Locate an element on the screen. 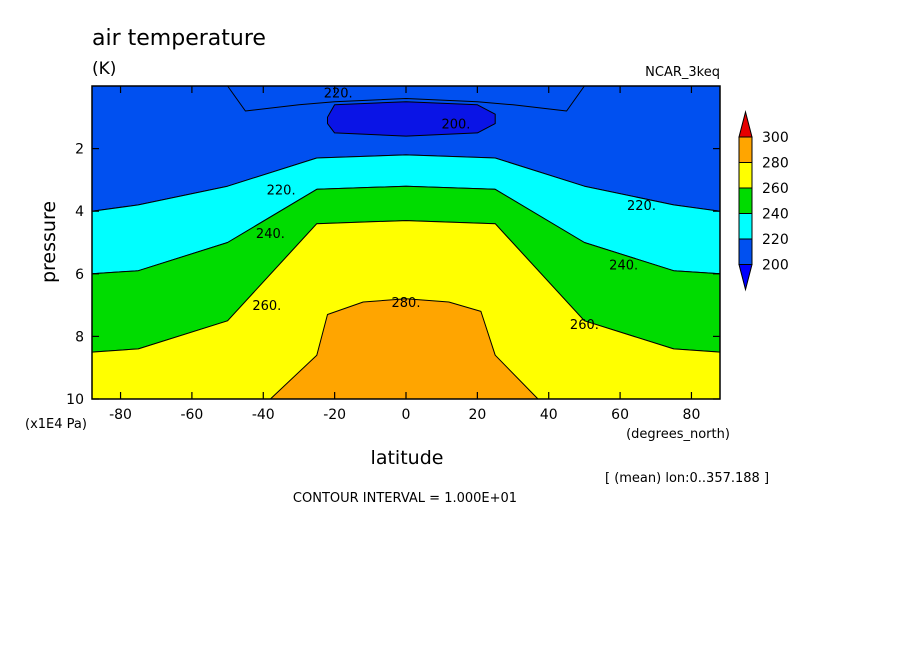  x-tick-label: -20 is located at coordinates (334, 415).